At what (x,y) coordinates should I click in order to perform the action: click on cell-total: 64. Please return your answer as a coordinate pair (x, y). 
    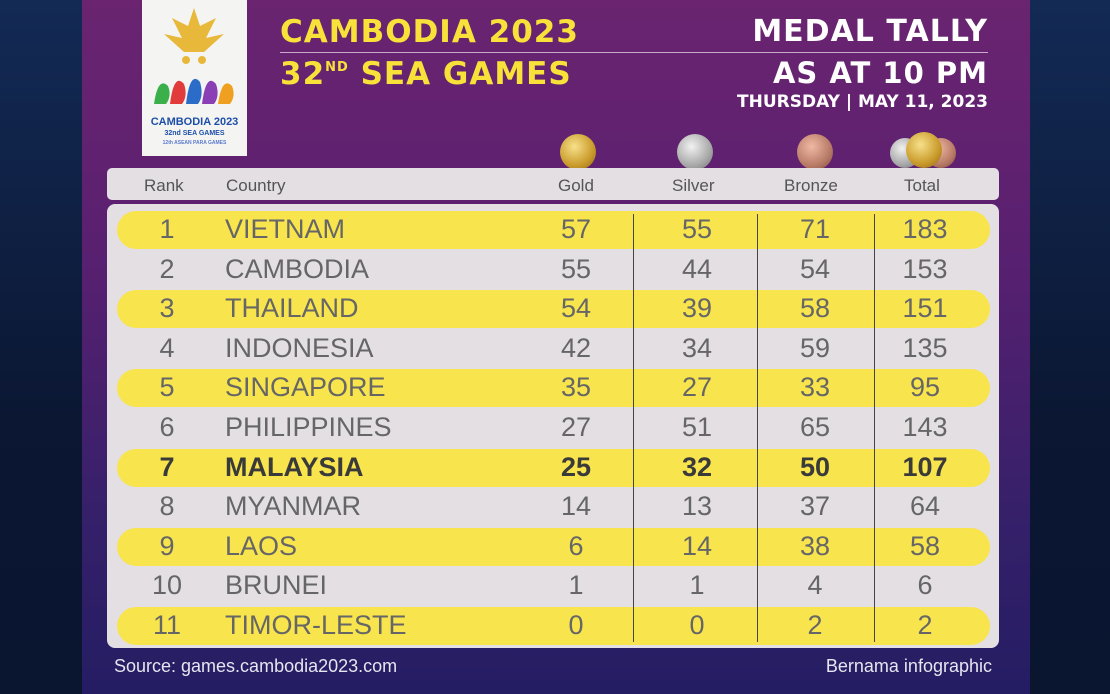
    Looking at the image, I should click on (925, 506).